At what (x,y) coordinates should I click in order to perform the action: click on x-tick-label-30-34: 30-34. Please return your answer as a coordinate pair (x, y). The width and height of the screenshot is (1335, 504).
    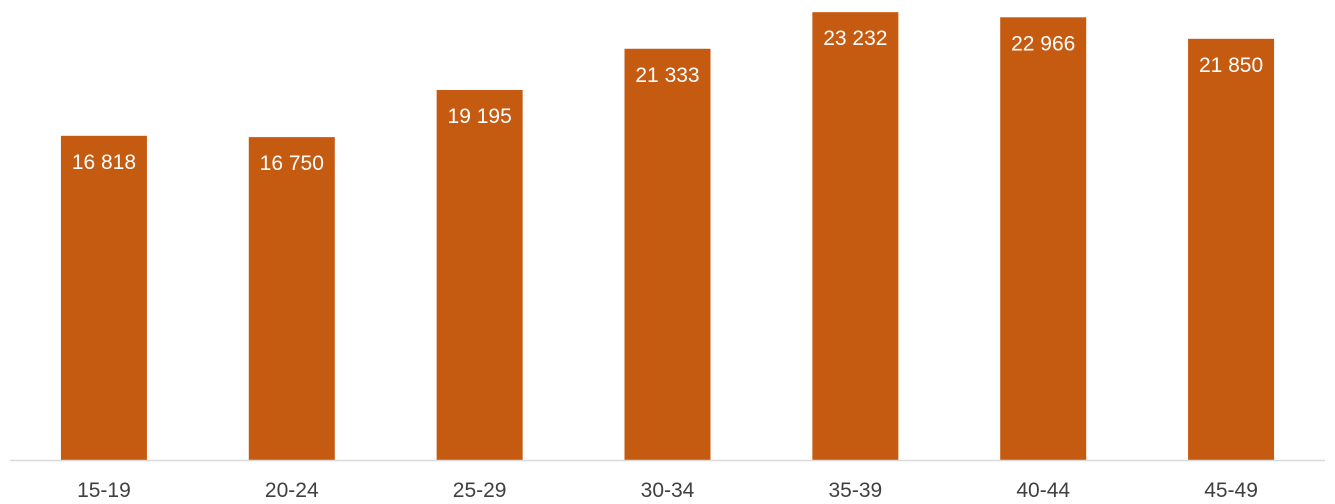
    Looking at the image, I should click on (668, 490).